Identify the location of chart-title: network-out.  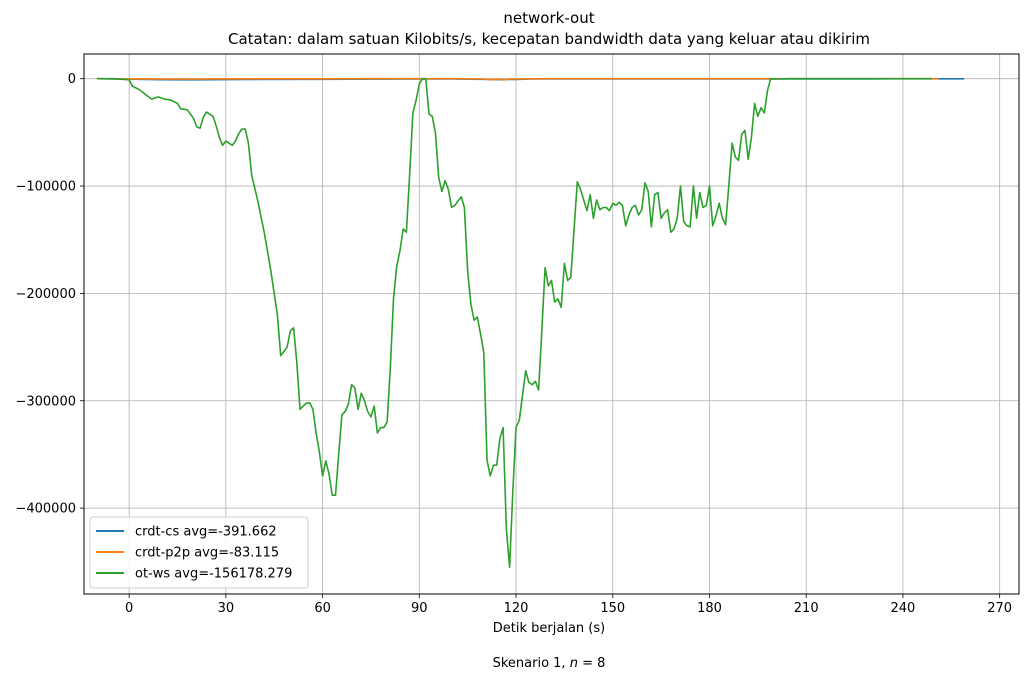
(548, 18).